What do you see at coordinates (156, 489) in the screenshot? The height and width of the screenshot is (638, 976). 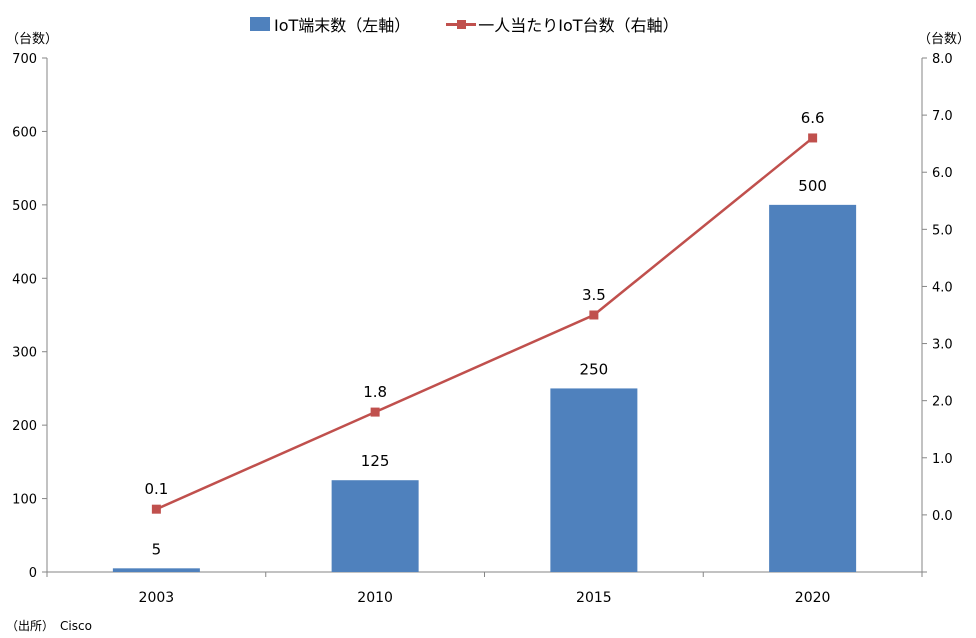 I see `line-data-label: 0.1` at bounding box center [156, 489].